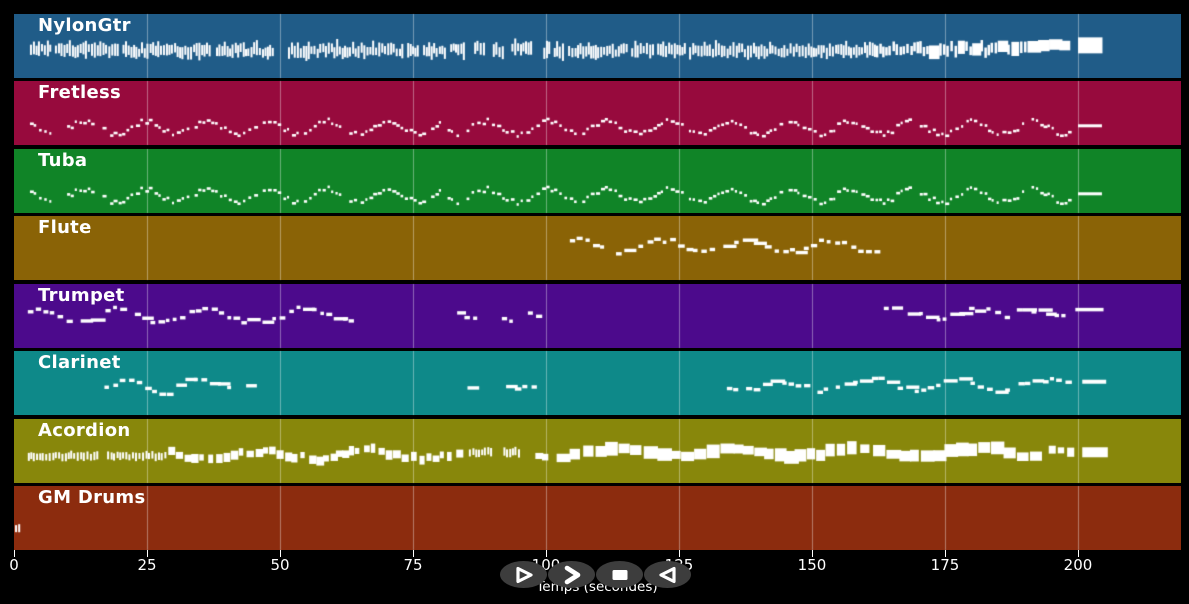  What do you see at coordinates (280, 565) in the screenshot?
I see `axis-tick-label: 50` at bounding box center [280, 565].